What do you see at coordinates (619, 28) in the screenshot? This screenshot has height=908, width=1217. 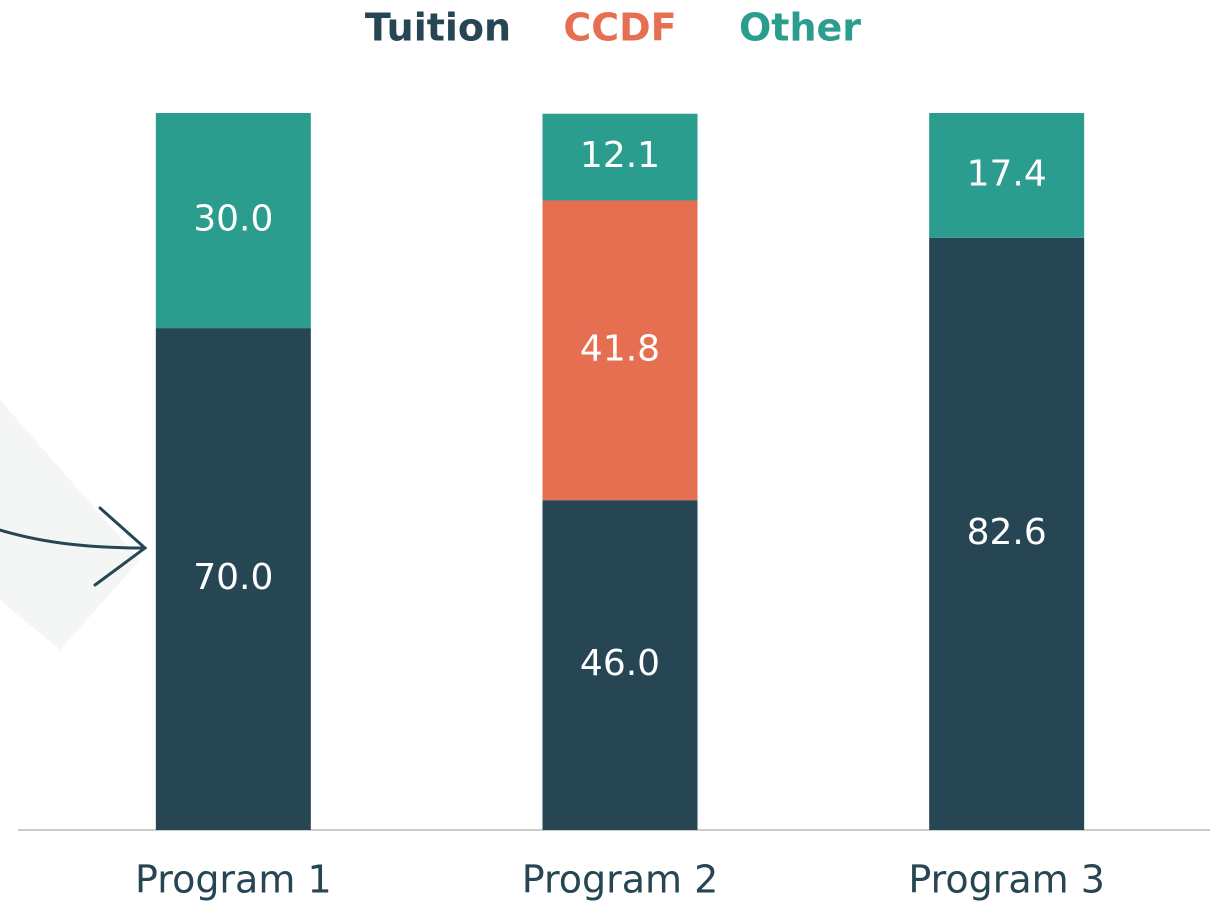 I see `legend-entry: CCDF` at bounding box center [619, 28].